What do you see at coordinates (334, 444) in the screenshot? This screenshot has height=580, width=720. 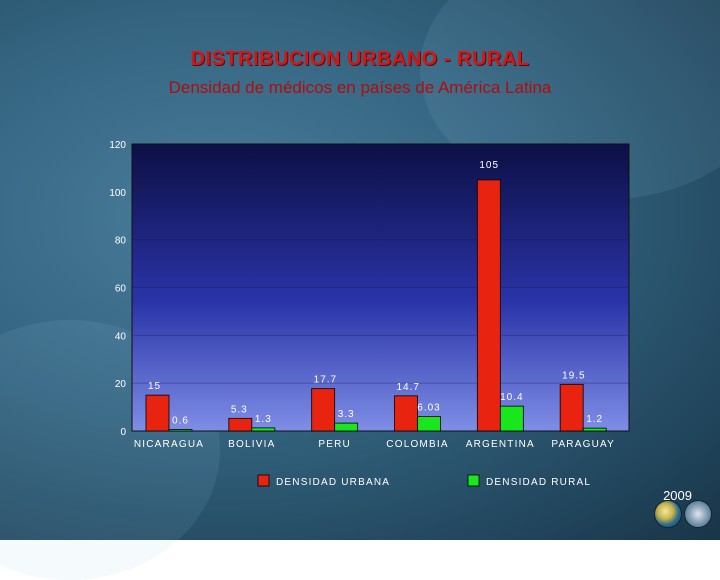 I see `category-label: PERU` at bounding box center [334, 444].